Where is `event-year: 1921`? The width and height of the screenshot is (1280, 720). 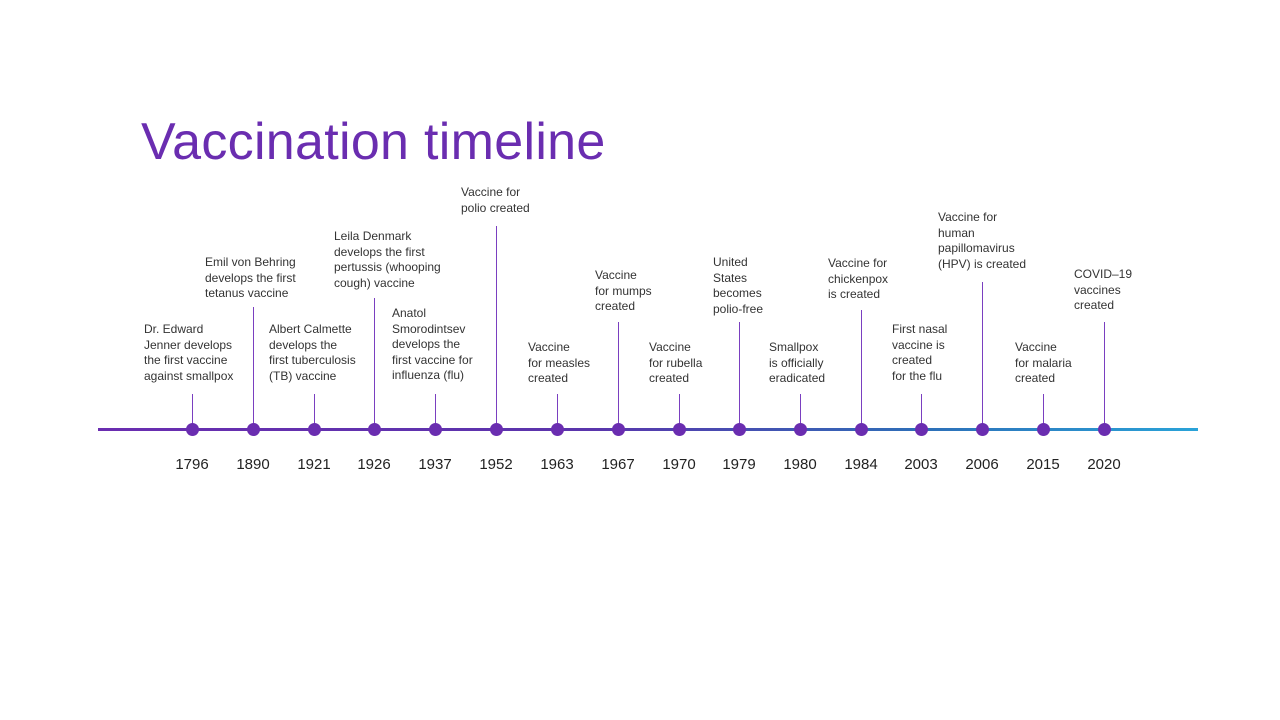 event-year: 1921 is located at coordinates (314, 464).